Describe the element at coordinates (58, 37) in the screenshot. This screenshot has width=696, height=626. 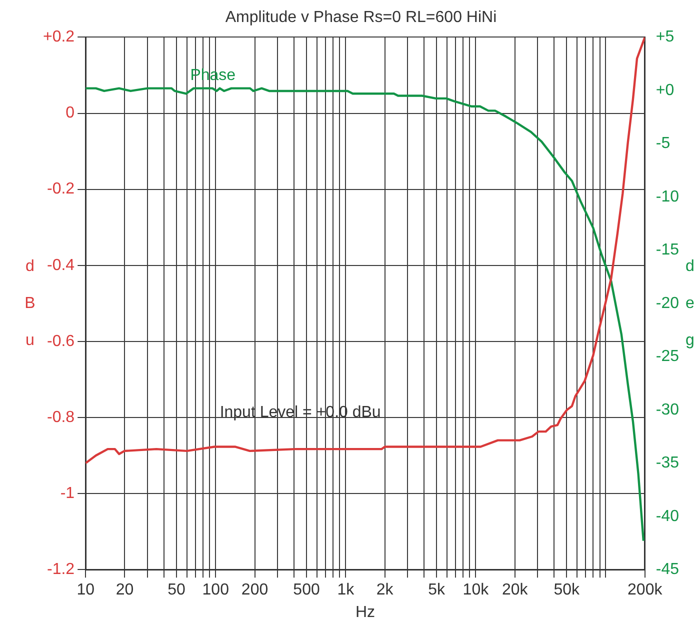
I see `y-tick-label: +0.2` at that location.